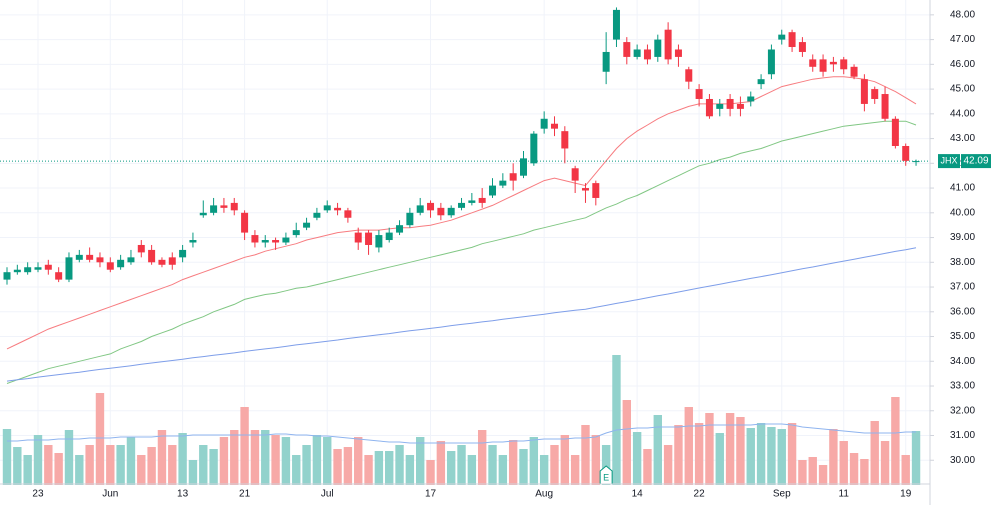 This screenshot has height=505, width=1000. What do you see at coordinates (962, 311) in the screenshot?
I see `y-tick-label: 36.00` at bounding box center [962, 311].